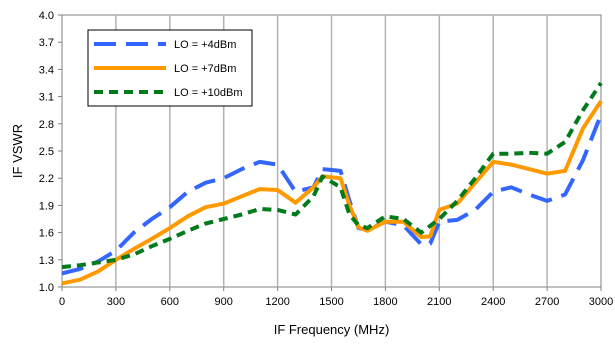 Image resolution: width=615 pixels, height=348 pixels. What do you see at coordinates (46, 70) in the screenshot?
I see `y-tick-label: 3.4` at bounding box center [46, 70].